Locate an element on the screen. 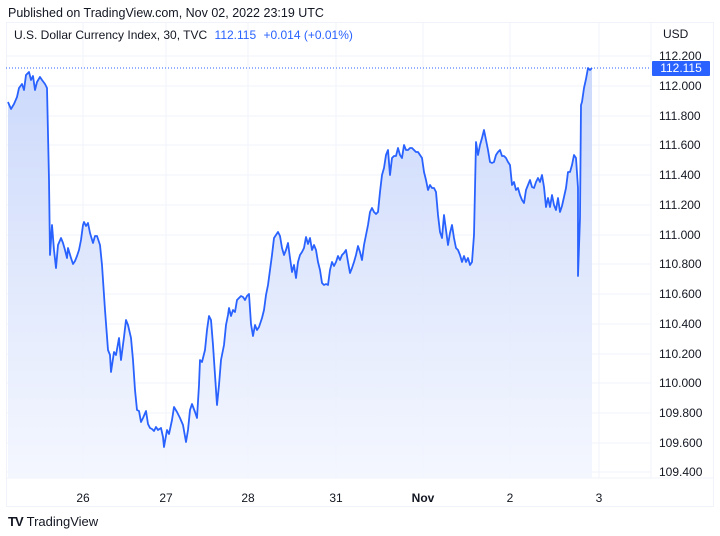 The width and height of the screenshot is (720, 536). tradingview-brand: TV TradingView is located at coordinates (53, 521).